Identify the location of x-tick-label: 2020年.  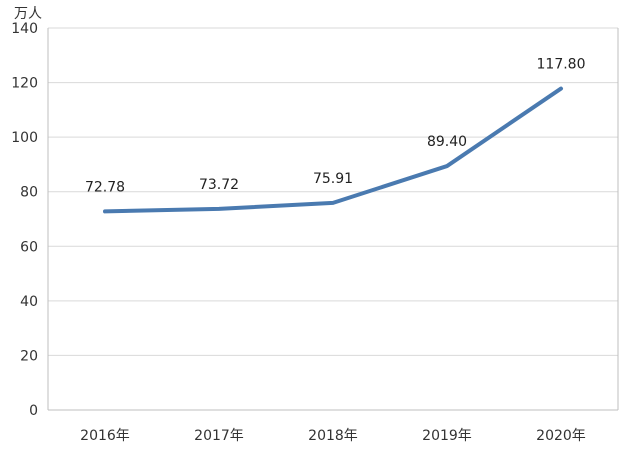
(561, 436).